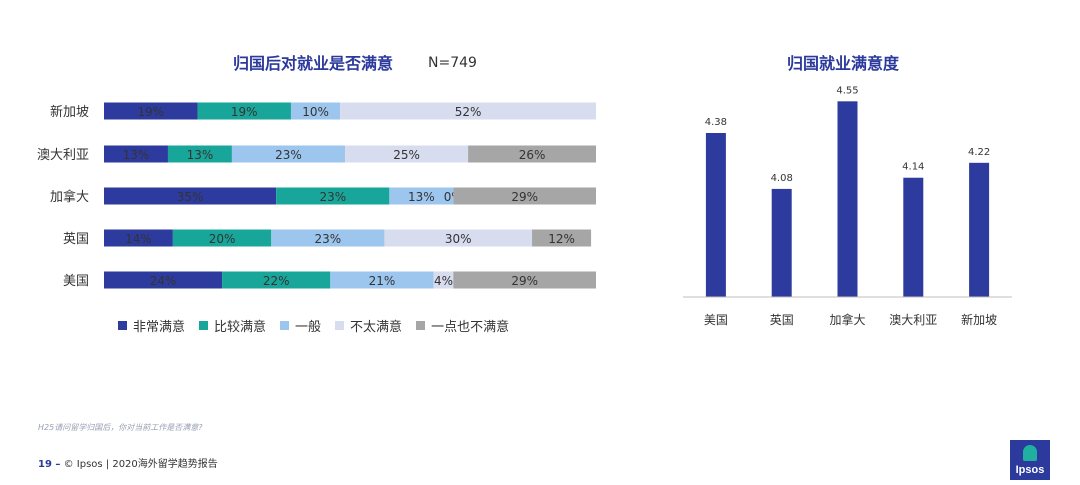  What do you see at coordinates (847, 90) in the screenshot?
I see `bar-value-label: 4.55` at bounding box center [847, 90].